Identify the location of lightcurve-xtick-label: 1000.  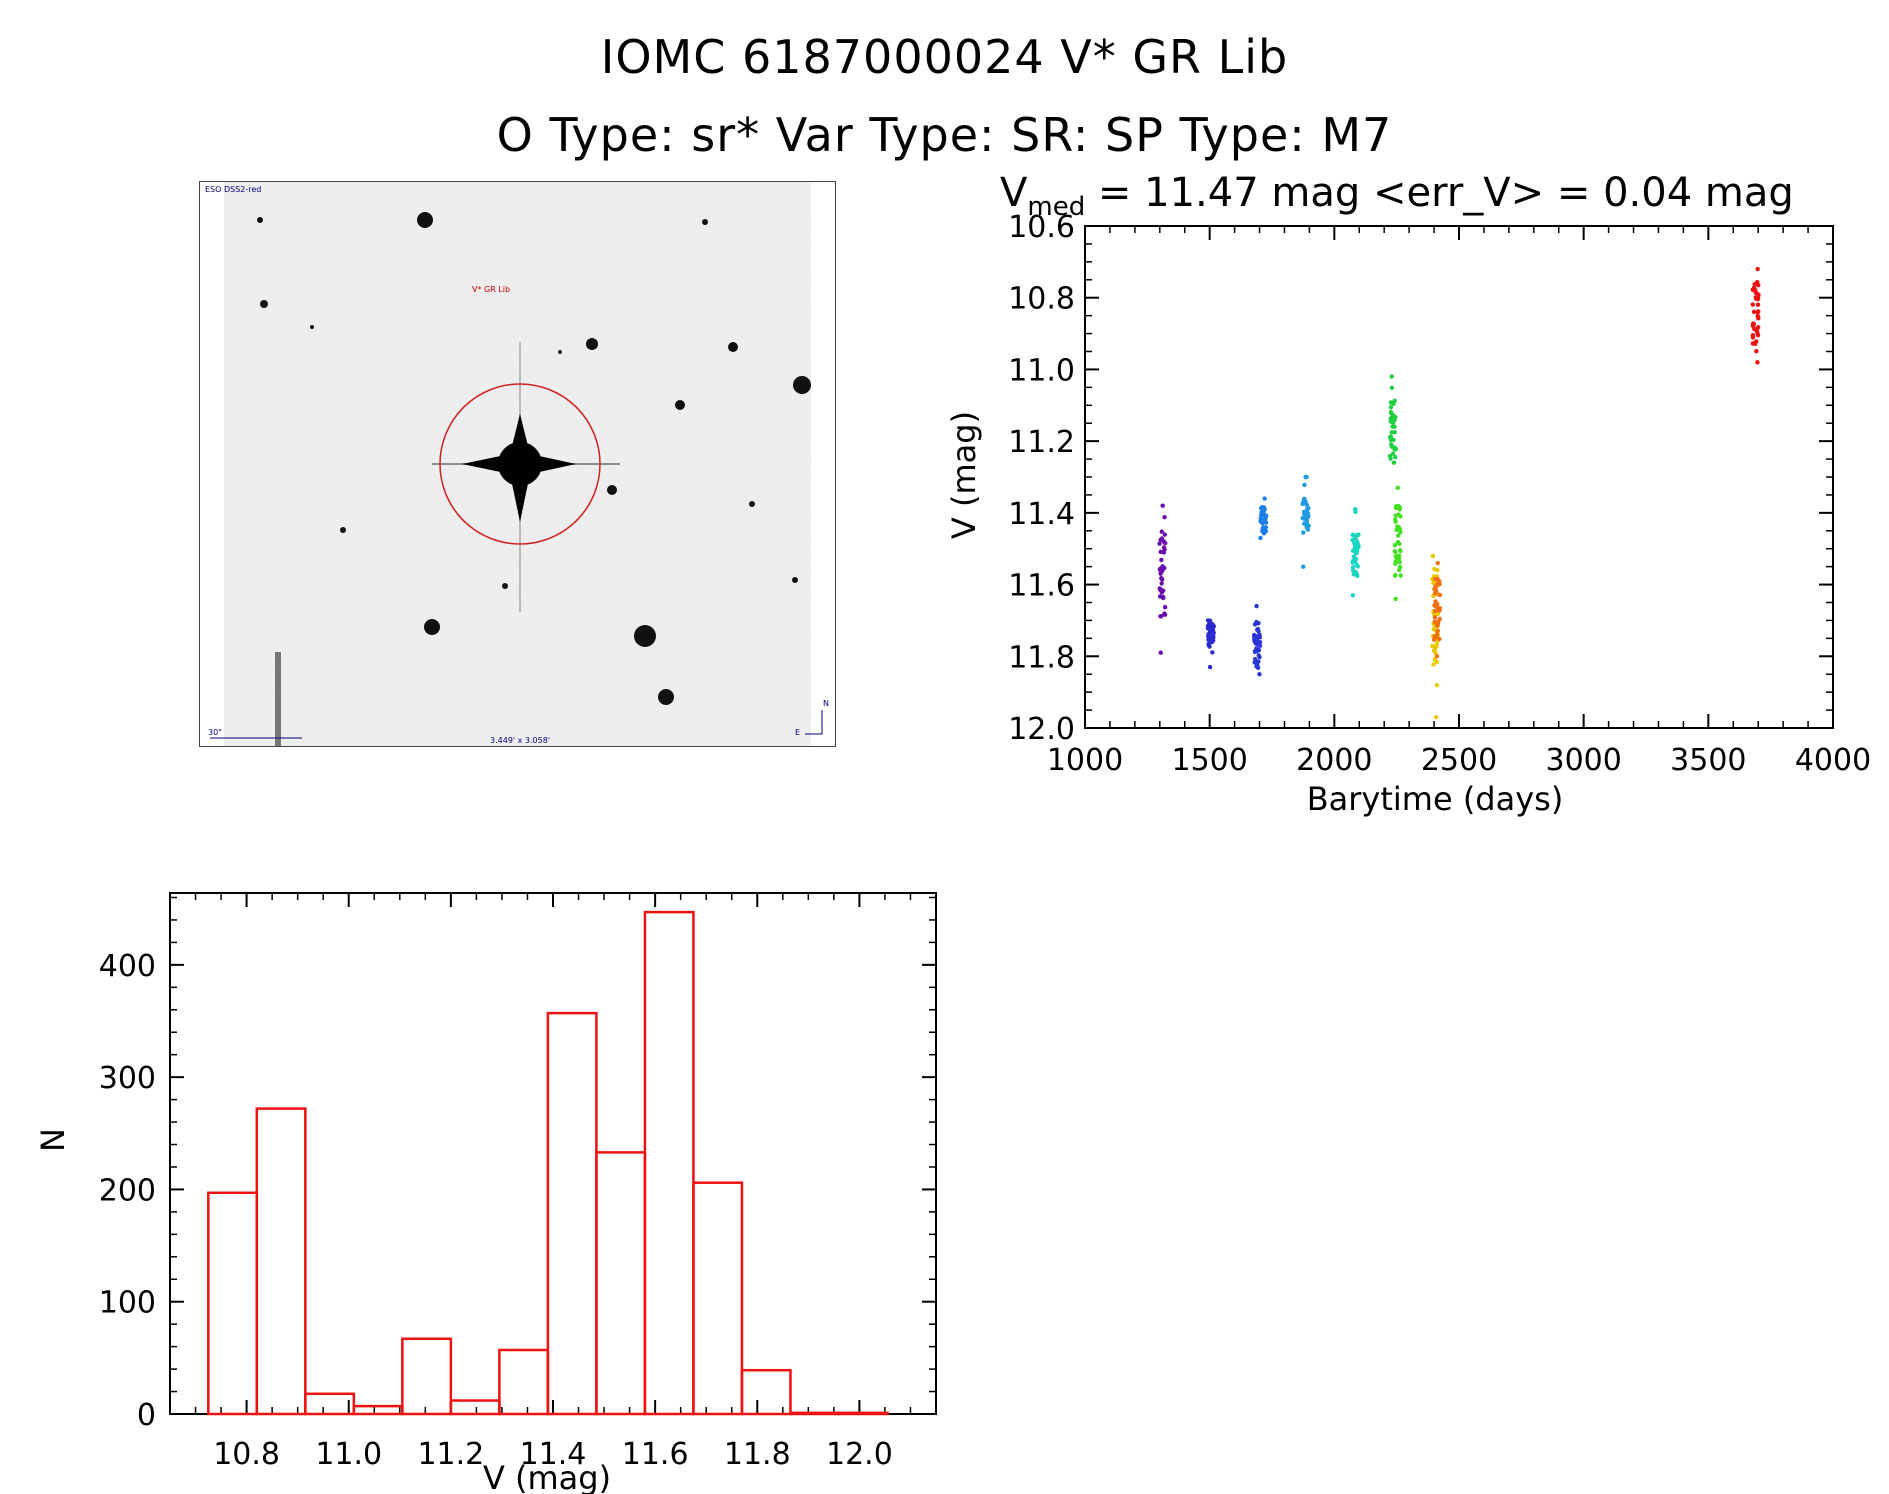
(1085, 760).